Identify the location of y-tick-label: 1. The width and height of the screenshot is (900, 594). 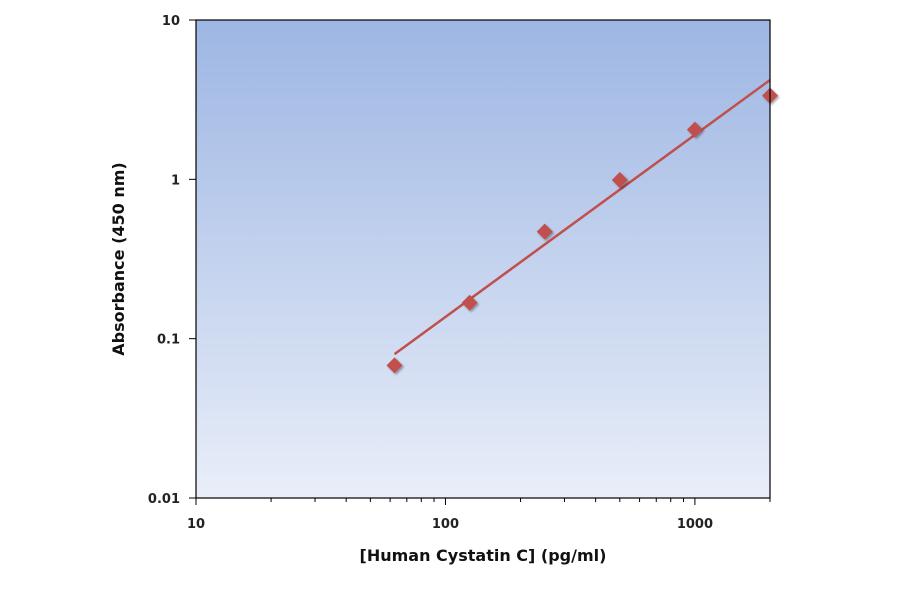
(175, 180).